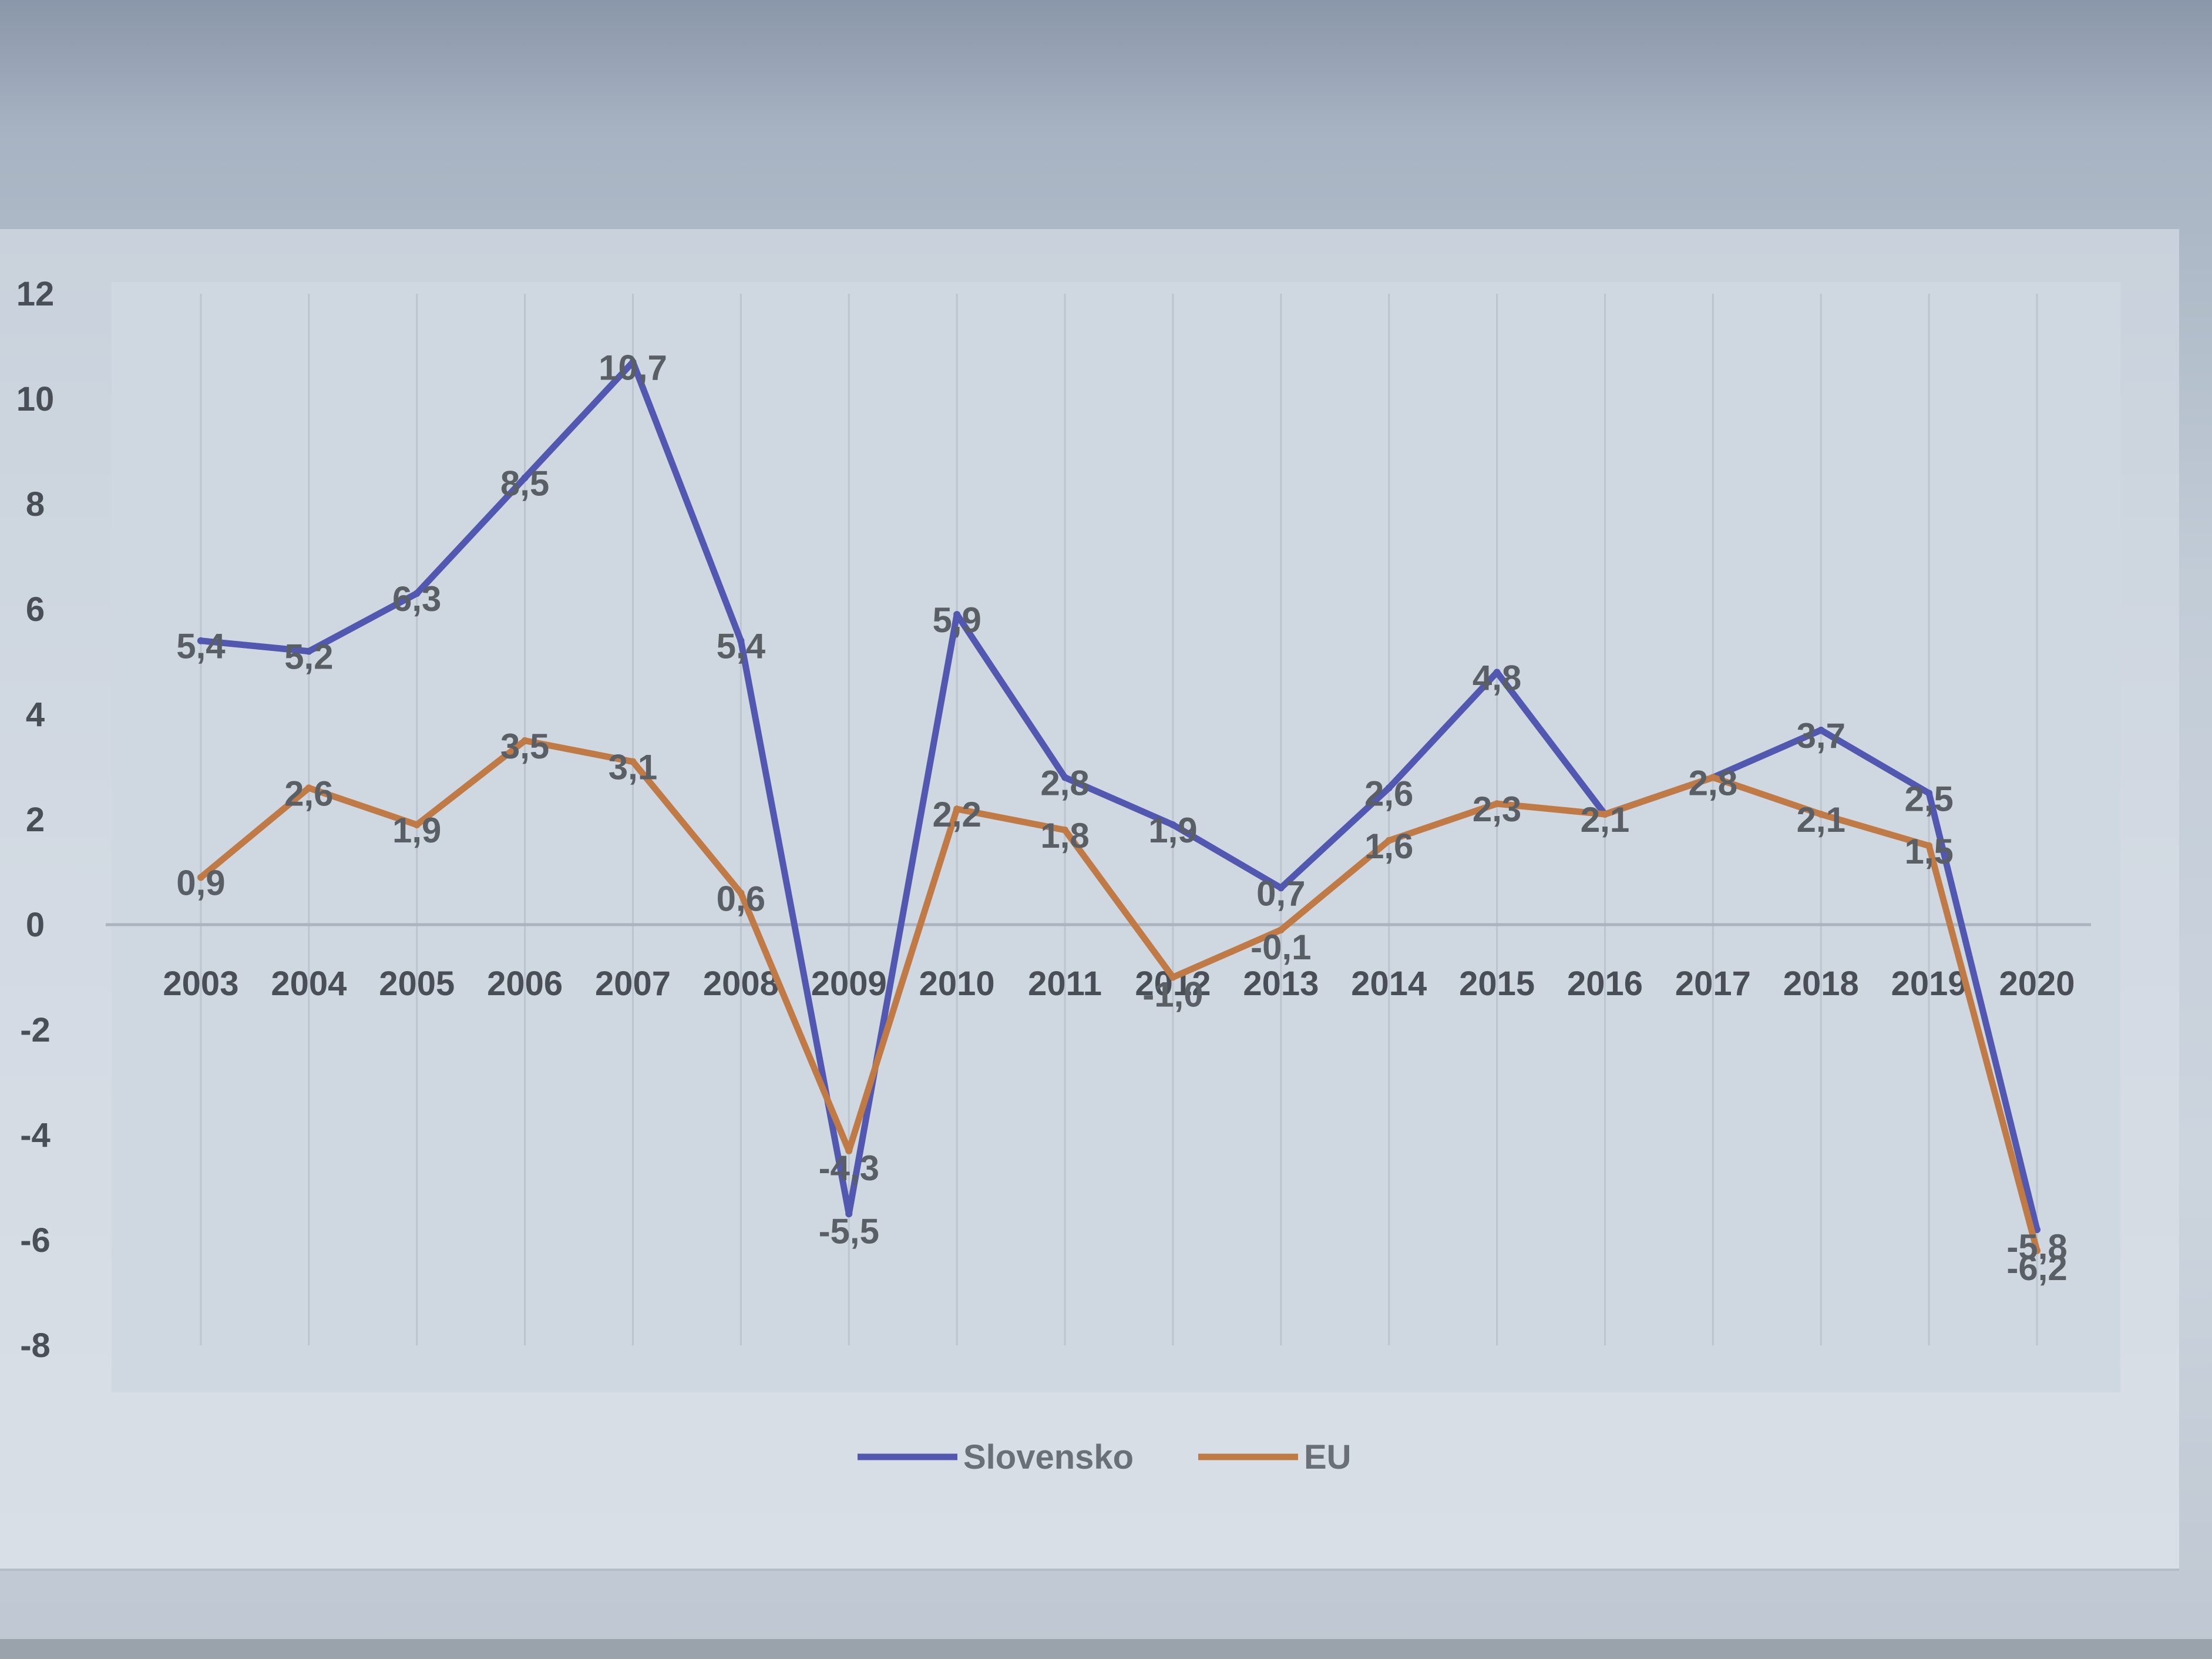 The width and height of the screenshot is (2212, 1659). I want to click on data-label-slovensko: 10,7, so click(633, 367).